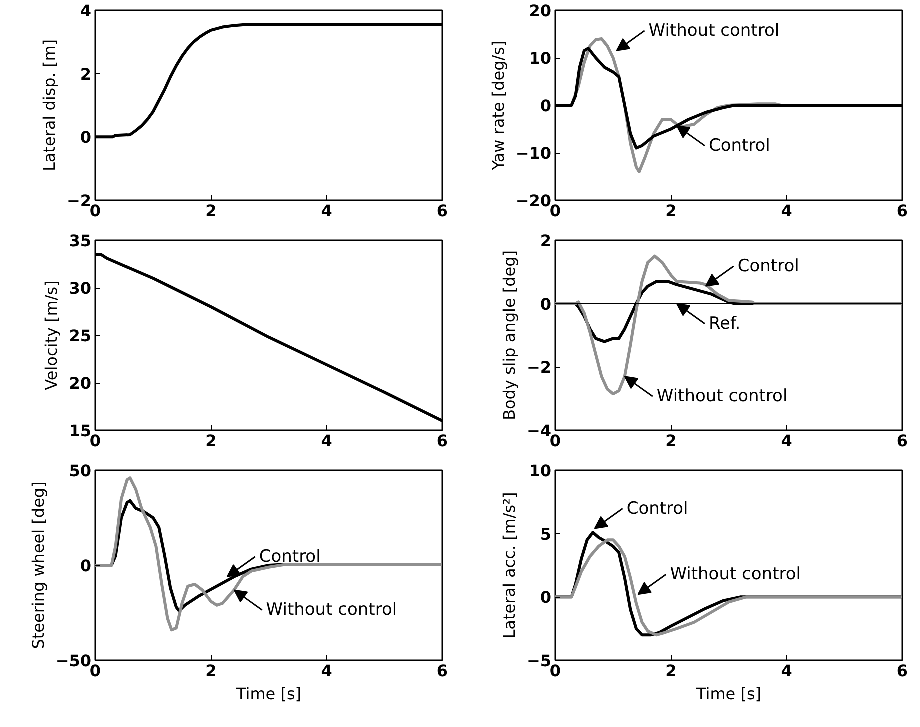  What do you see at coordinates (539, 431) in the screenshot?
I see `y-tick-label: −4` at bounding box center [539, 431].